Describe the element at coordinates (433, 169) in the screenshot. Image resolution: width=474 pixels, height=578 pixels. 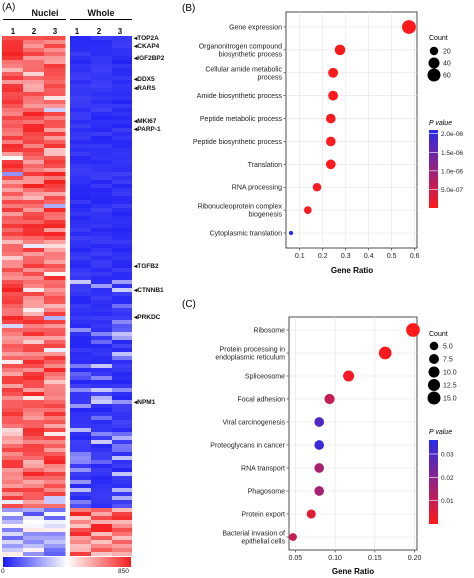
I see `color-legend-bar` at that location.